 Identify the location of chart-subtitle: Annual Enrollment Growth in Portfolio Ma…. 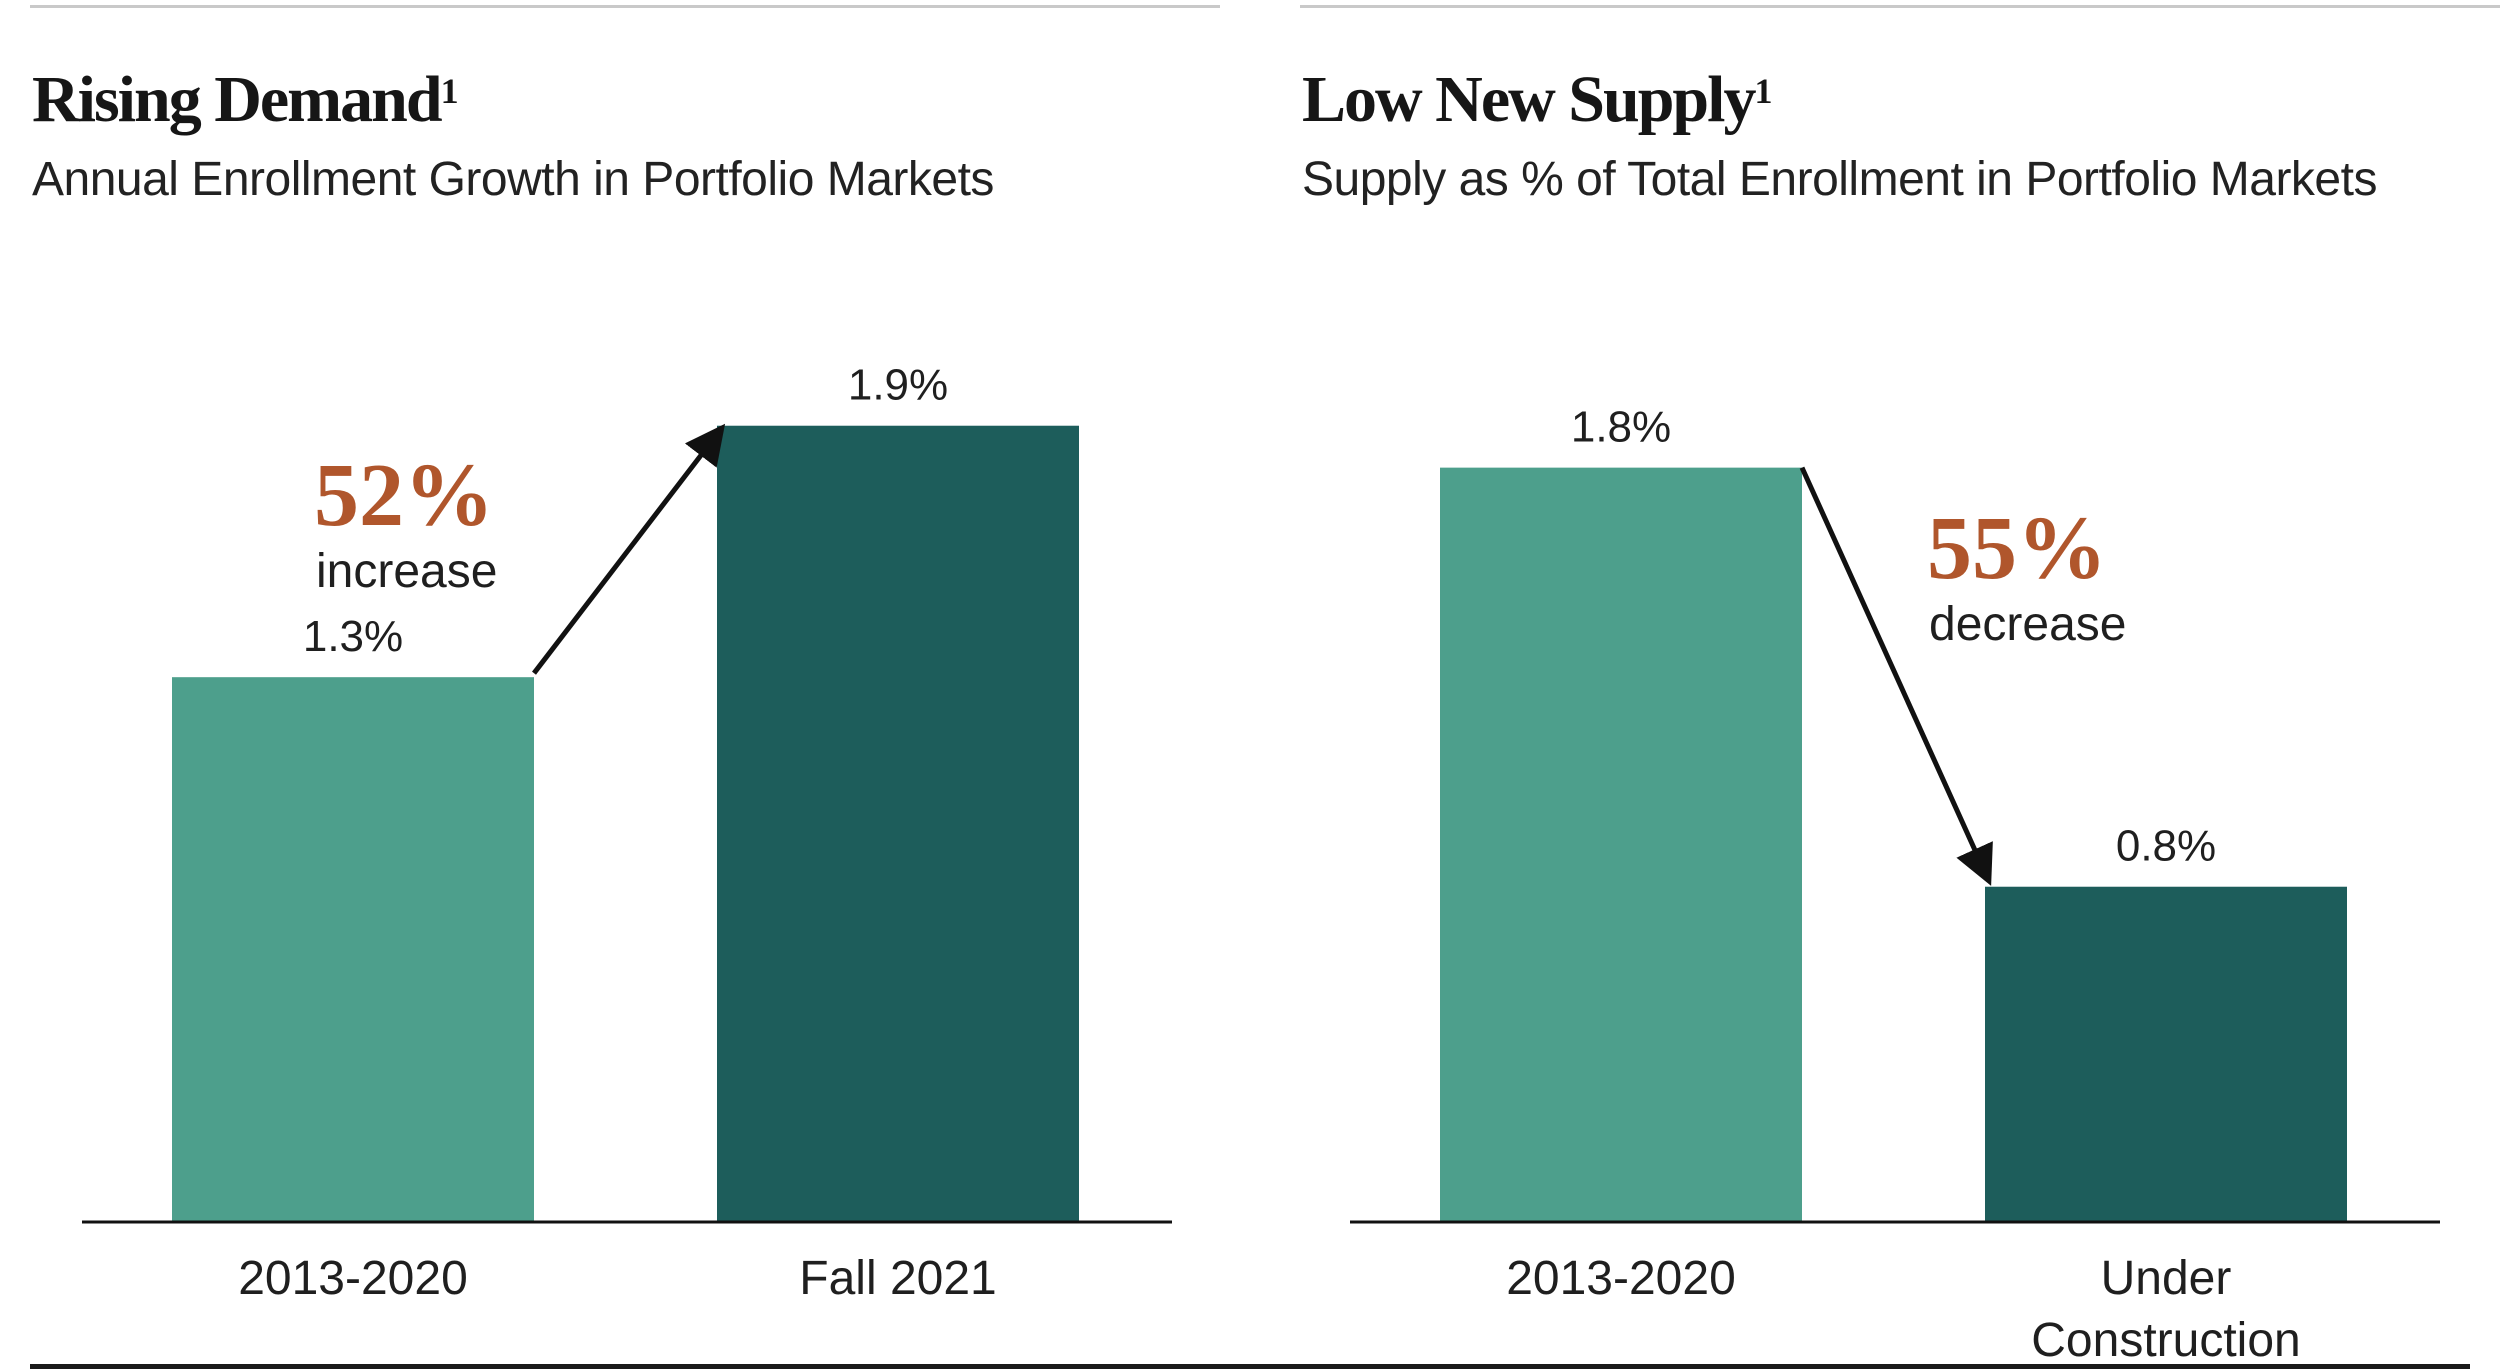
(513, 179).